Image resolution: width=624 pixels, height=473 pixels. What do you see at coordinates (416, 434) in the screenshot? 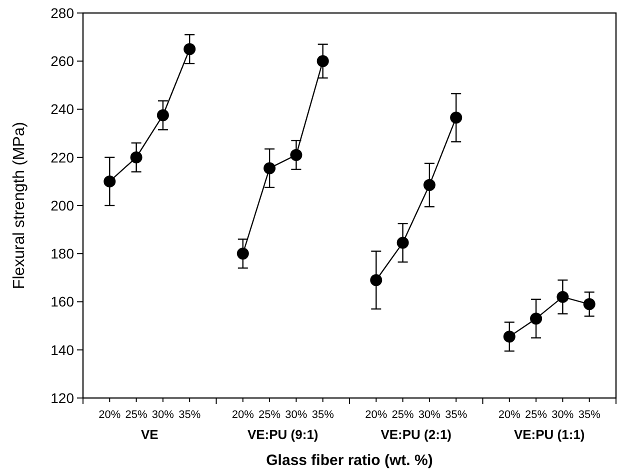
I see `text: VE:PU (2:1)` at bounding box center [416, 434].